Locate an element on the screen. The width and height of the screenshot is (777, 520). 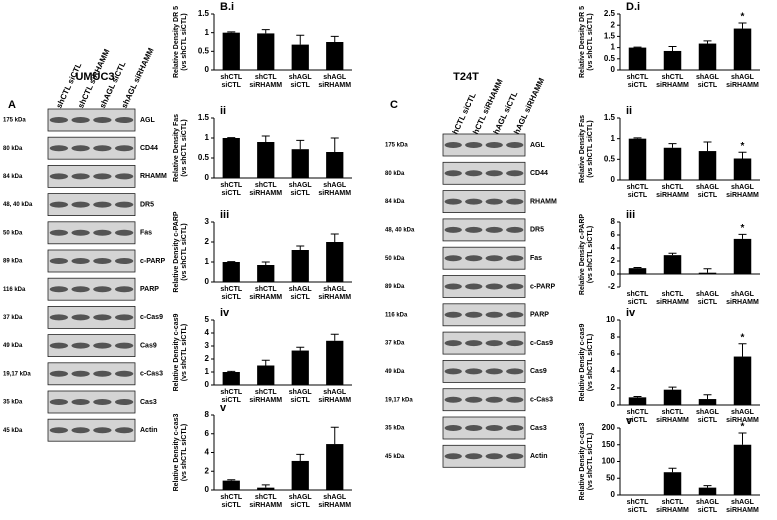
protein-label: Fas is located at coordinates (146, 233).